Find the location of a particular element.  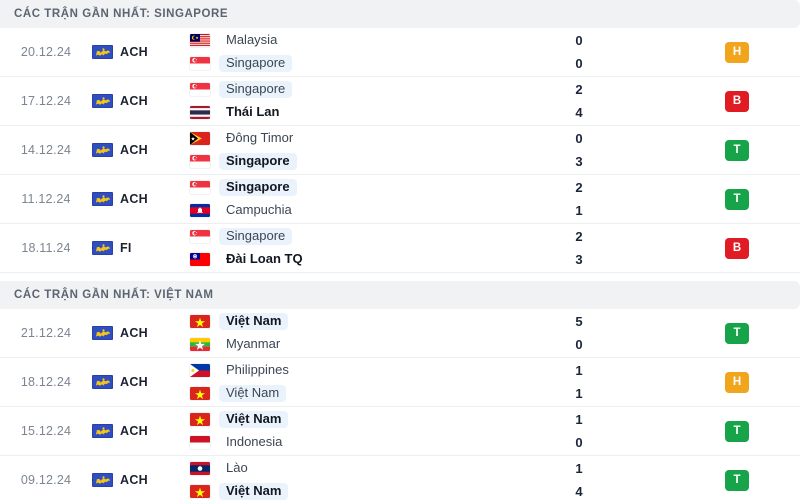

match-row: 14.12.24 ACH Đông Timor Singapore 0 3 T is located at coordinates (400, 150).